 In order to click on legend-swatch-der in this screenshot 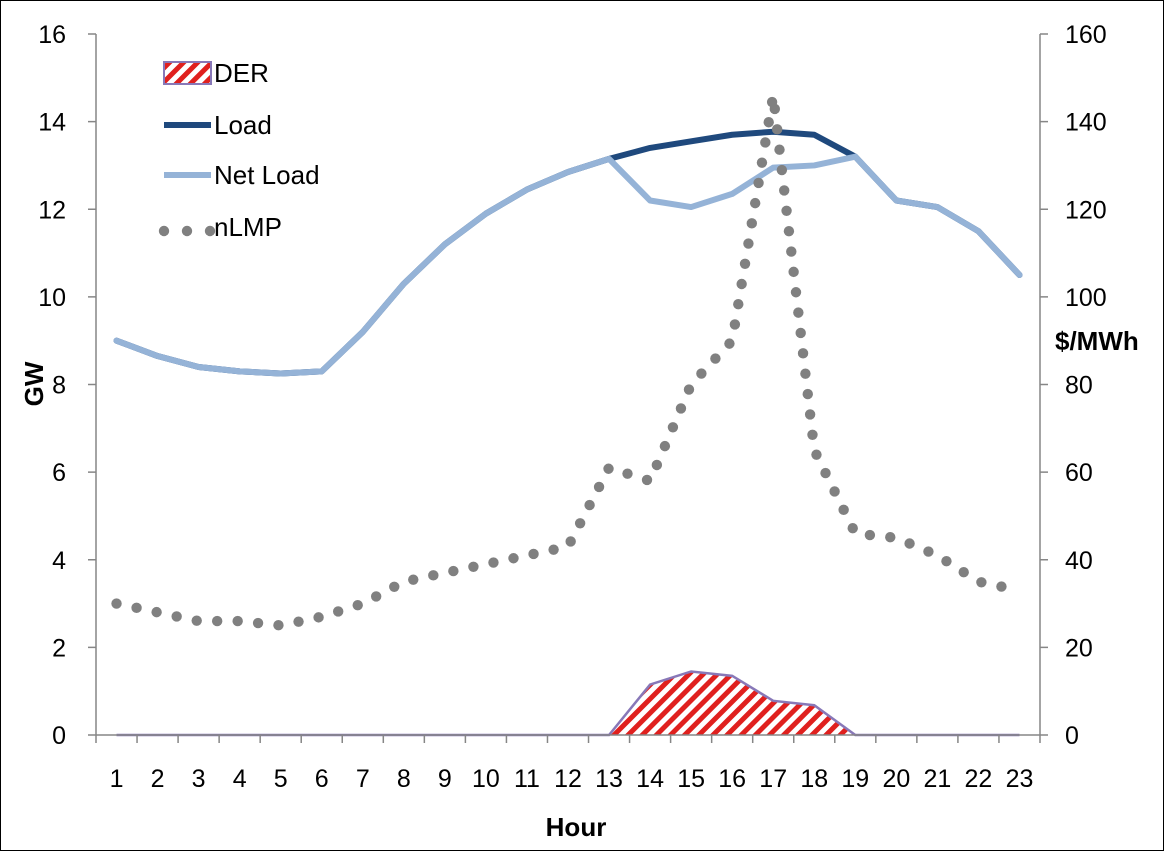, I will do `click(187, 73)`.